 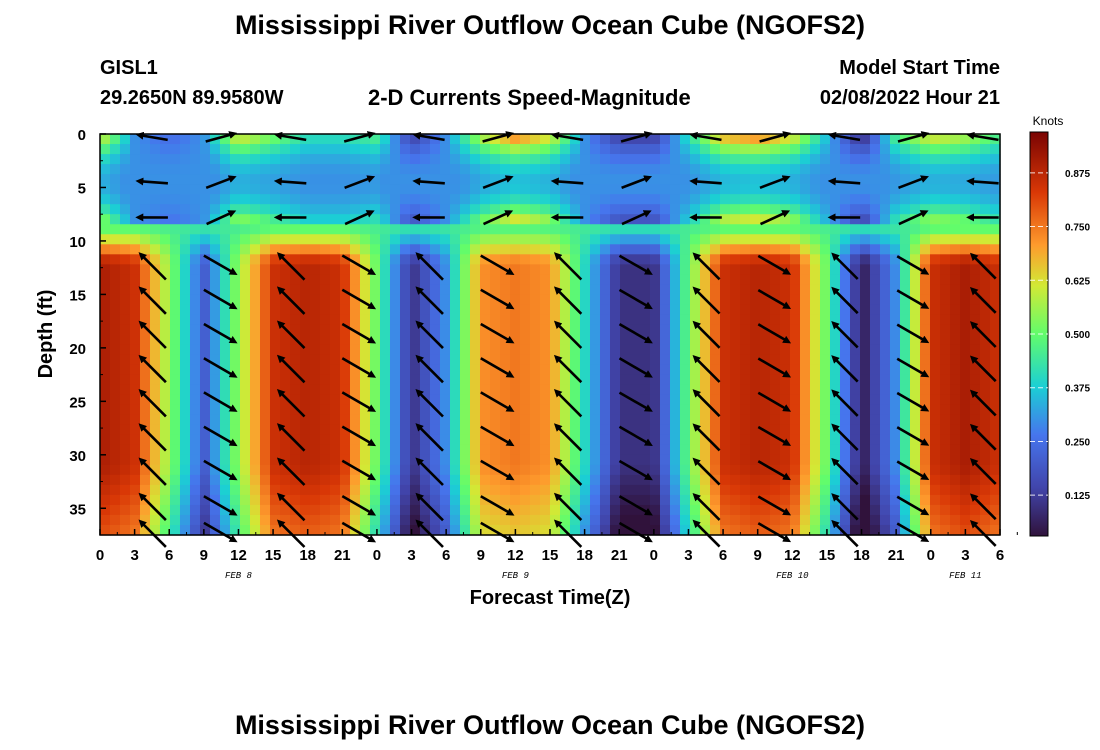 What do you see at coordinates (931, 555) in the screenshot?
I see `x-tick-label: 0` at bounding box center [931, 555].